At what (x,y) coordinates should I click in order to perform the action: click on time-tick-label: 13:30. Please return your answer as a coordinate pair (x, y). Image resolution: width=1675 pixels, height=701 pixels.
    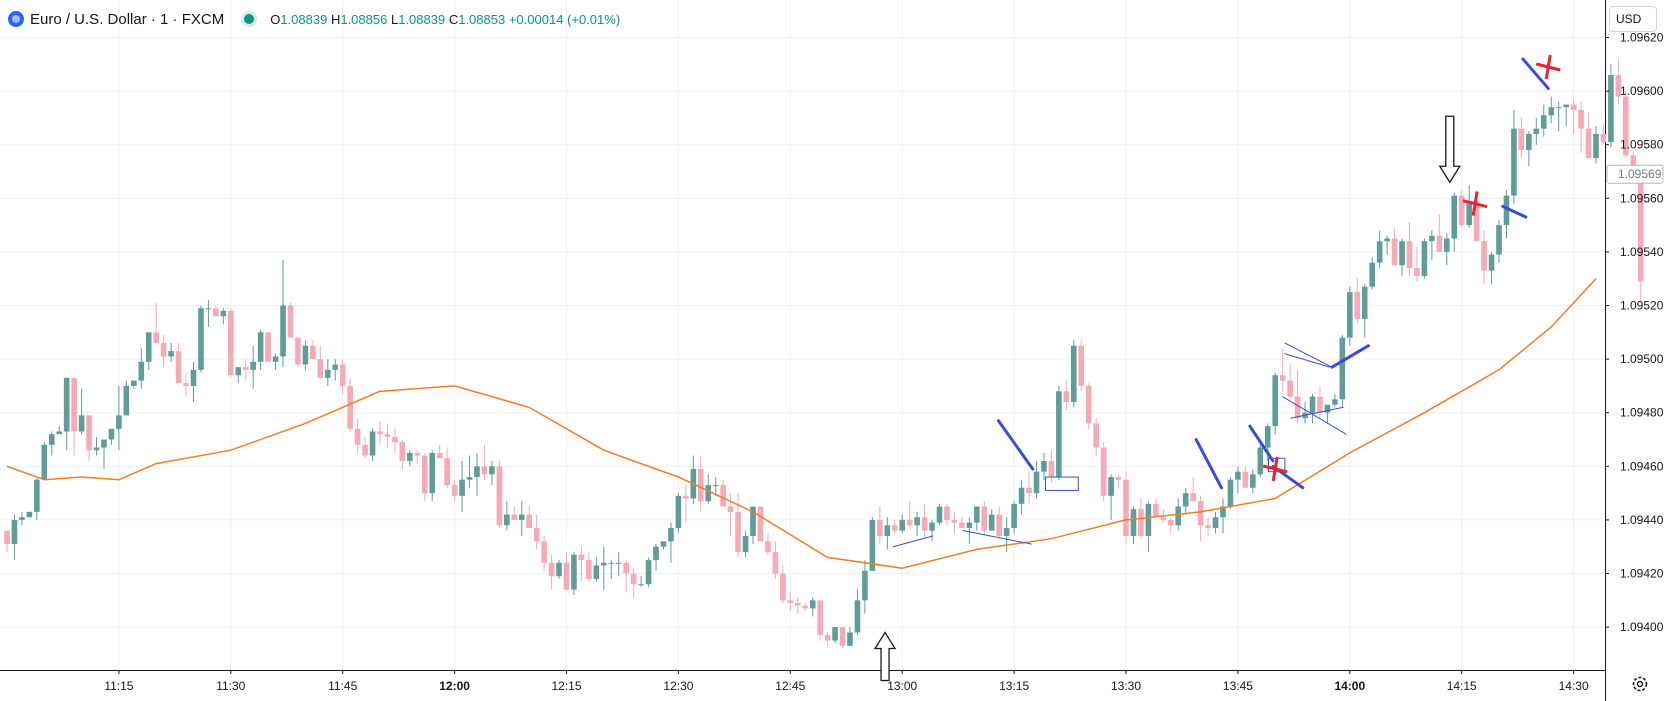
    Looking at the image, I should click on (1126, 686).